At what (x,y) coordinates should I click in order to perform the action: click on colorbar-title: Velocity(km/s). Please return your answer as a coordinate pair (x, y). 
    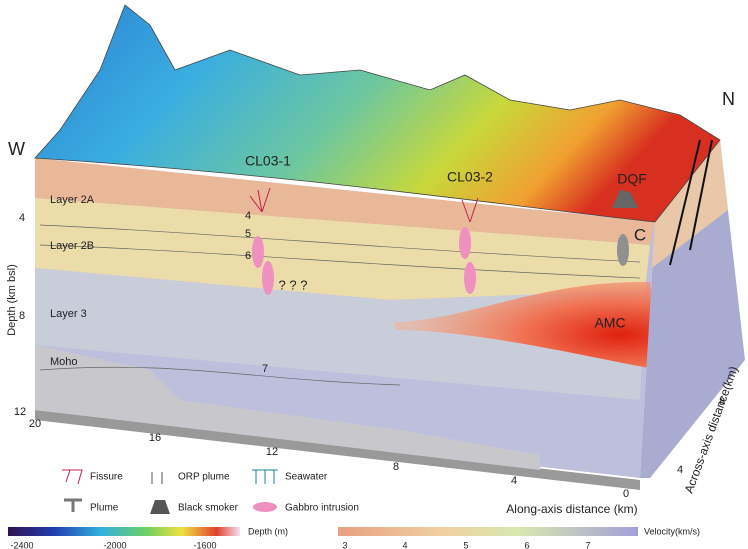
    Looking at the image, I should click on (672, 531).